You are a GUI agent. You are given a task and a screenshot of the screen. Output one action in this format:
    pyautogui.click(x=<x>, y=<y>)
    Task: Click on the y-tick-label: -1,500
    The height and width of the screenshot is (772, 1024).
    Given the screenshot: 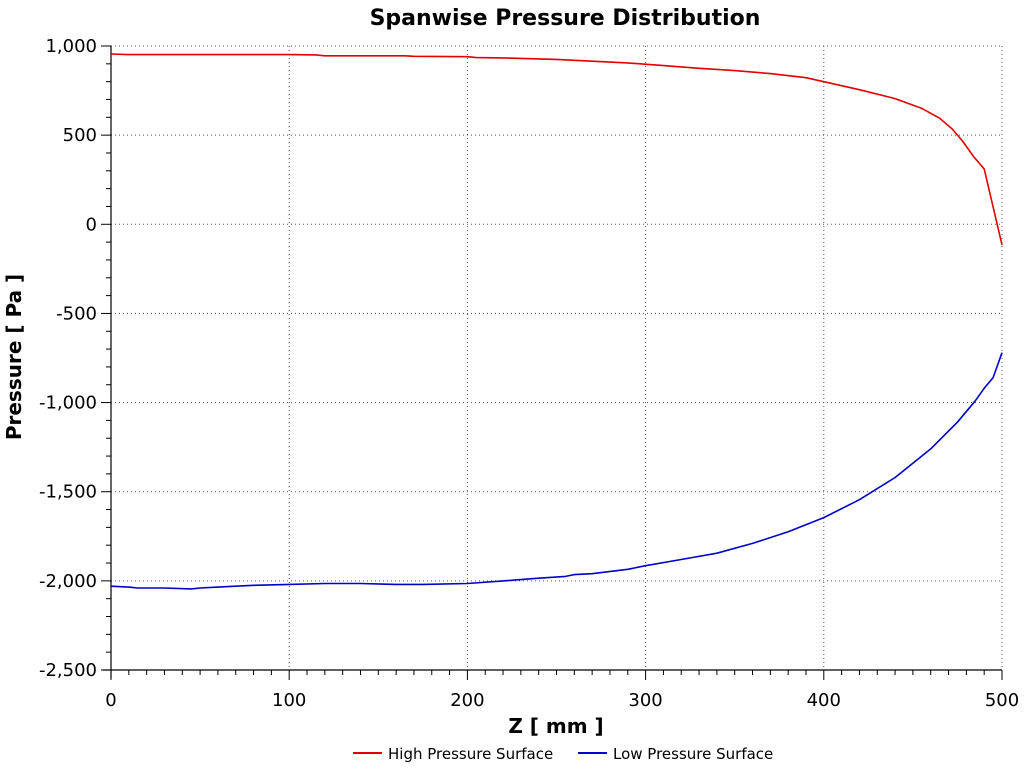 What is the action you would take?
    pyautogui.click(x=68, y=492)
    